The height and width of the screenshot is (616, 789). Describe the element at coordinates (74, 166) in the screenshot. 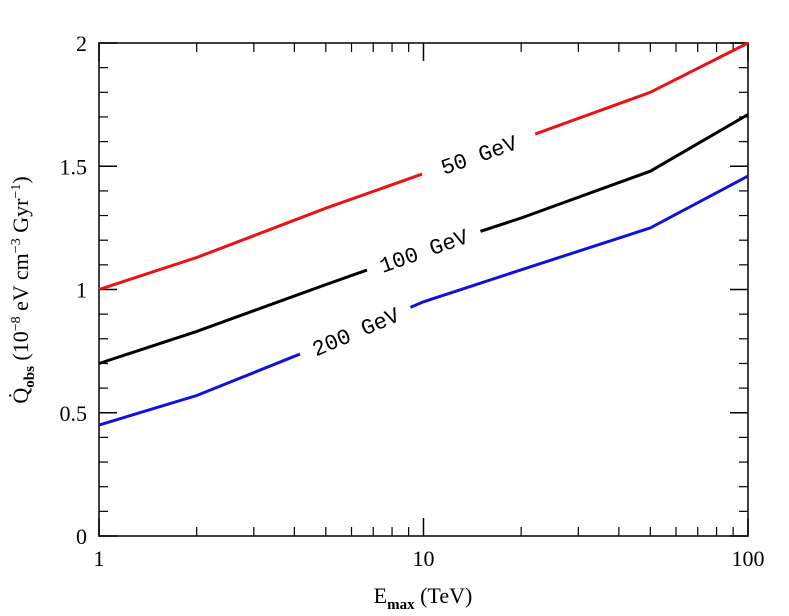

I see `y-tick-label: 1.5` at that location.